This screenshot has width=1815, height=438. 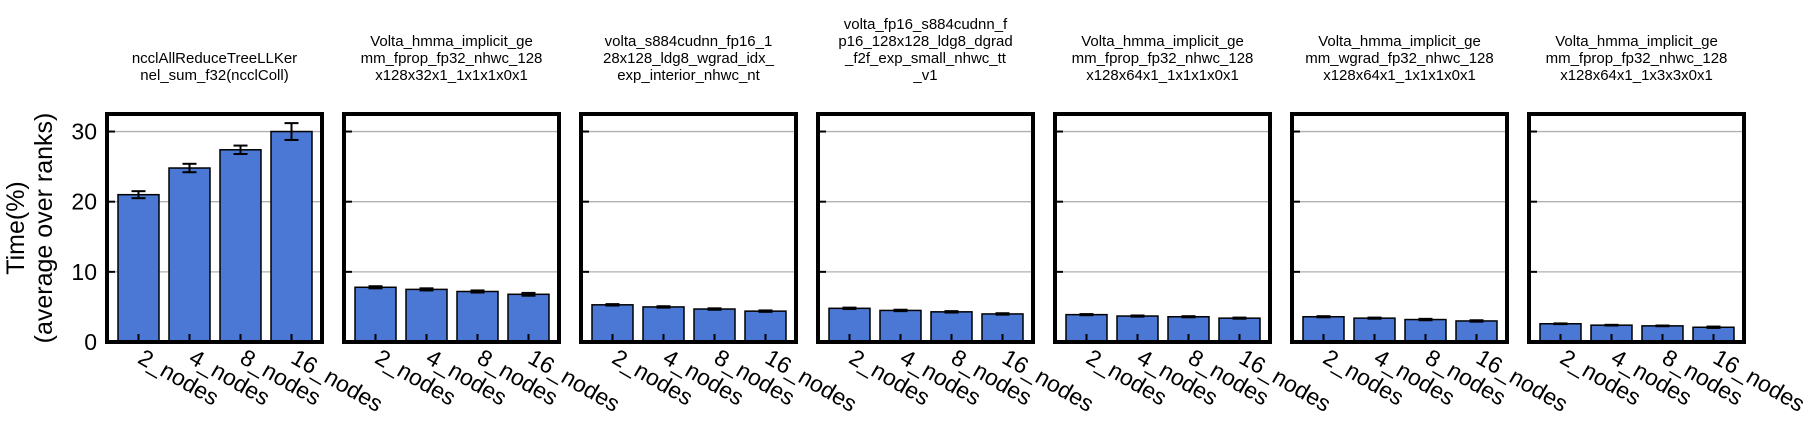 I want to click on chart-title-line: x128x32x1_1x1x1x0x1, so click(x=451, y=75).